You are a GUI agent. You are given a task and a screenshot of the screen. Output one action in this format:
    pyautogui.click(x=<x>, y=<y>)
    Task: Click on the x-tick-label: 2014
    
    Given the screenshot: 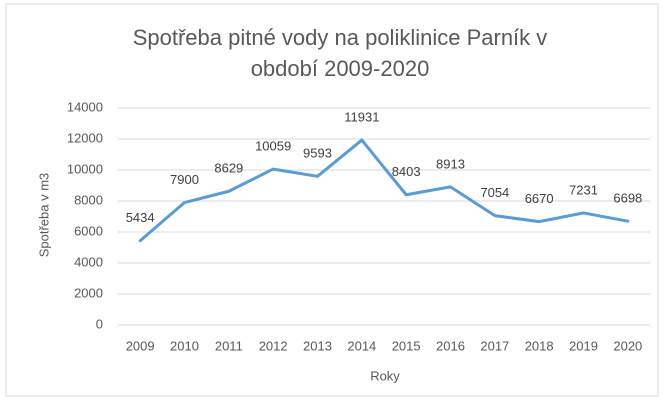 What is the action you would take?
    pyautogui.click(x=361, y=345)
    